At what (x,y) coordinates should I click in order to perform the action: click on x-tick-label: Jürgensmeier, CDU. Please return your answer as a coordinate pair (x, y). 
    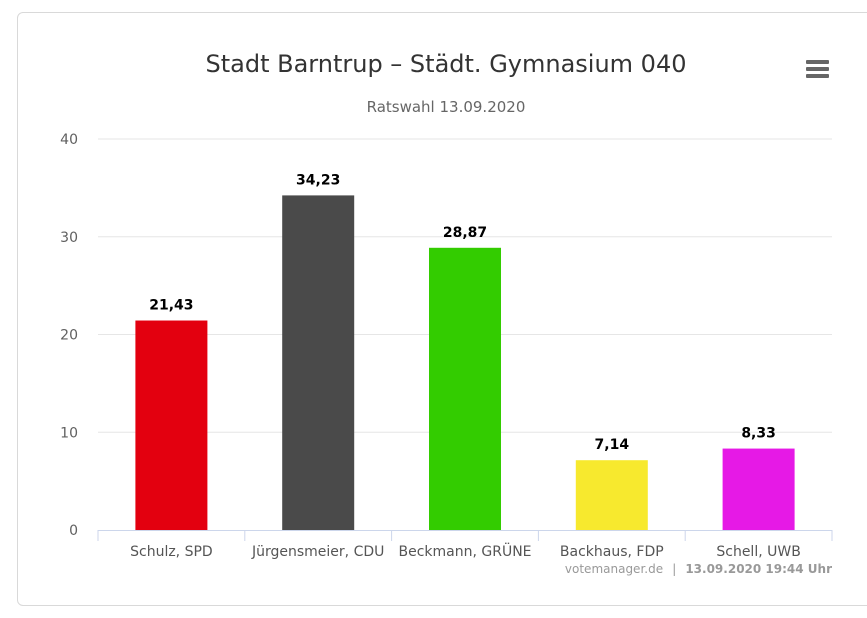
    Looking at the image, I should click on (317, 552).